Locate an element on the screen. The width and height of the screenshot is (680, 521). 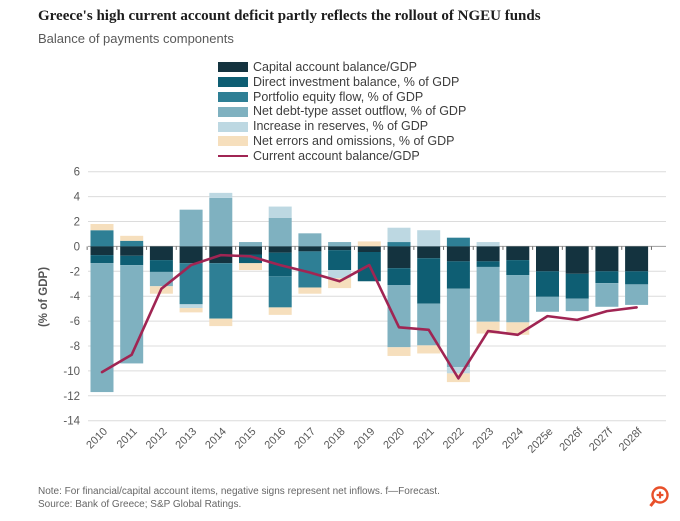
x-tick-label: 2012 is located at coordinates (157, 439).